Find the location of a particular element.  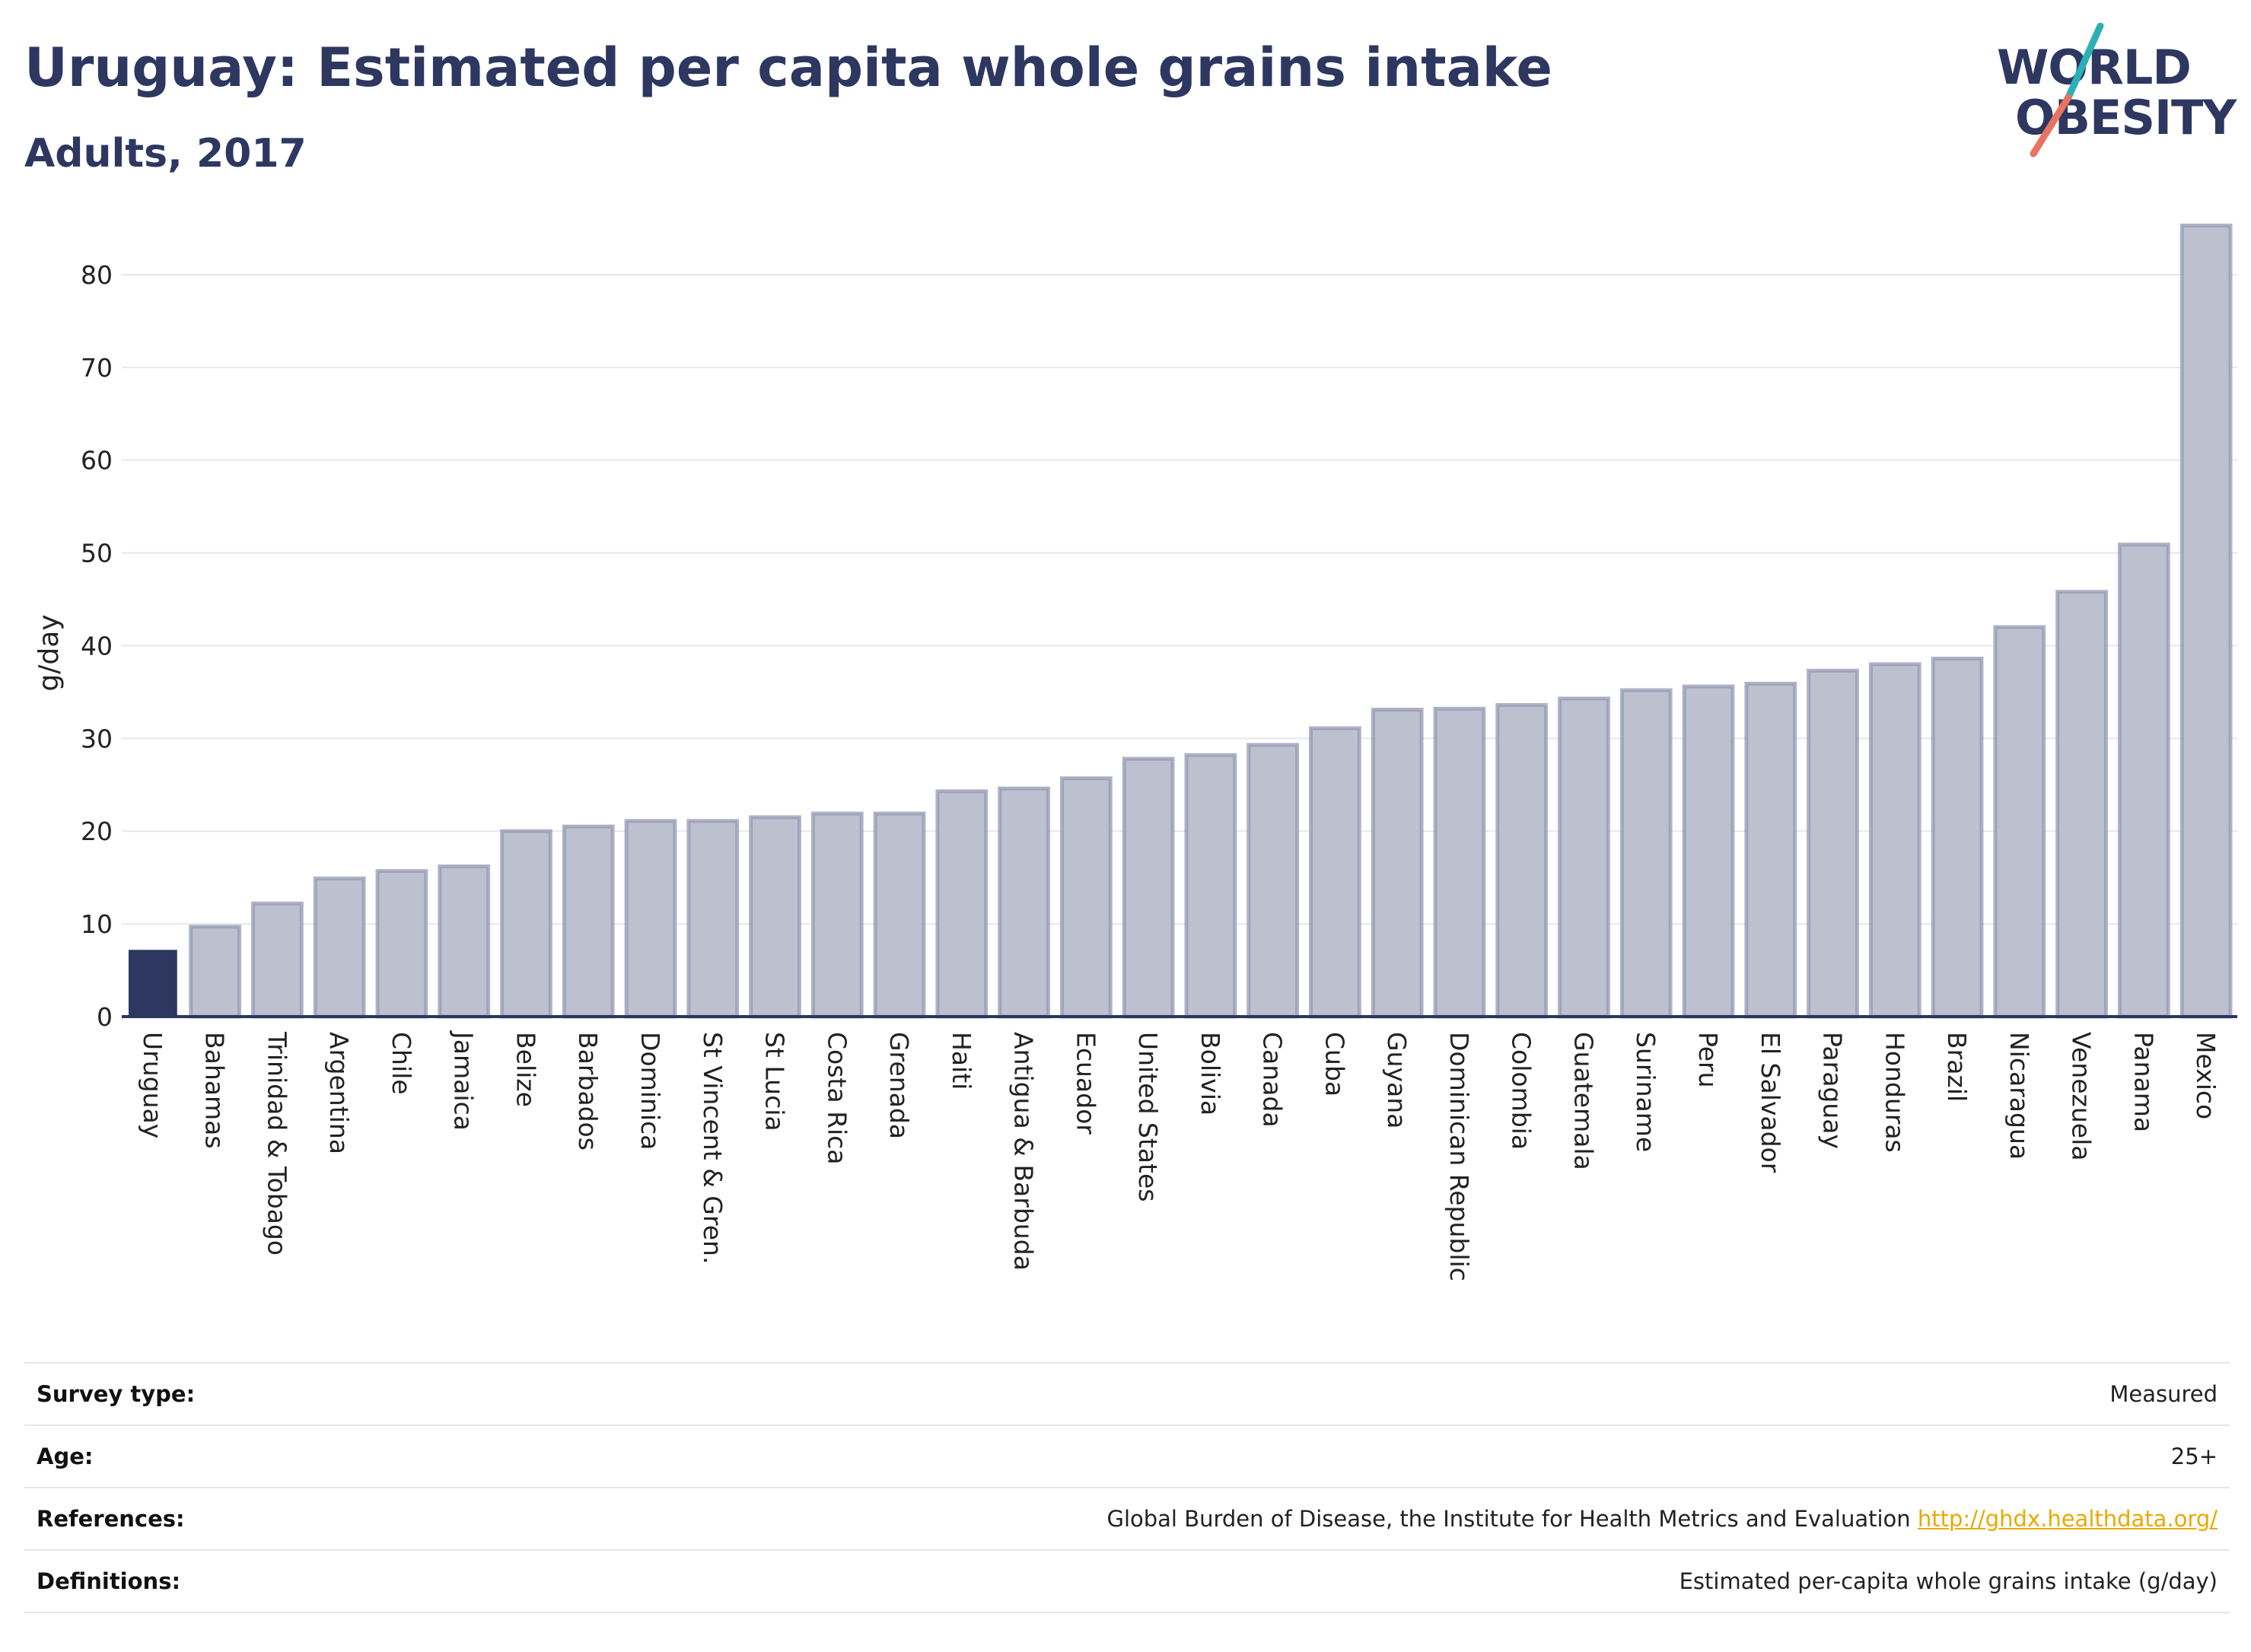

x-tick-label: Canada is located at coordinates (1273, 1080).